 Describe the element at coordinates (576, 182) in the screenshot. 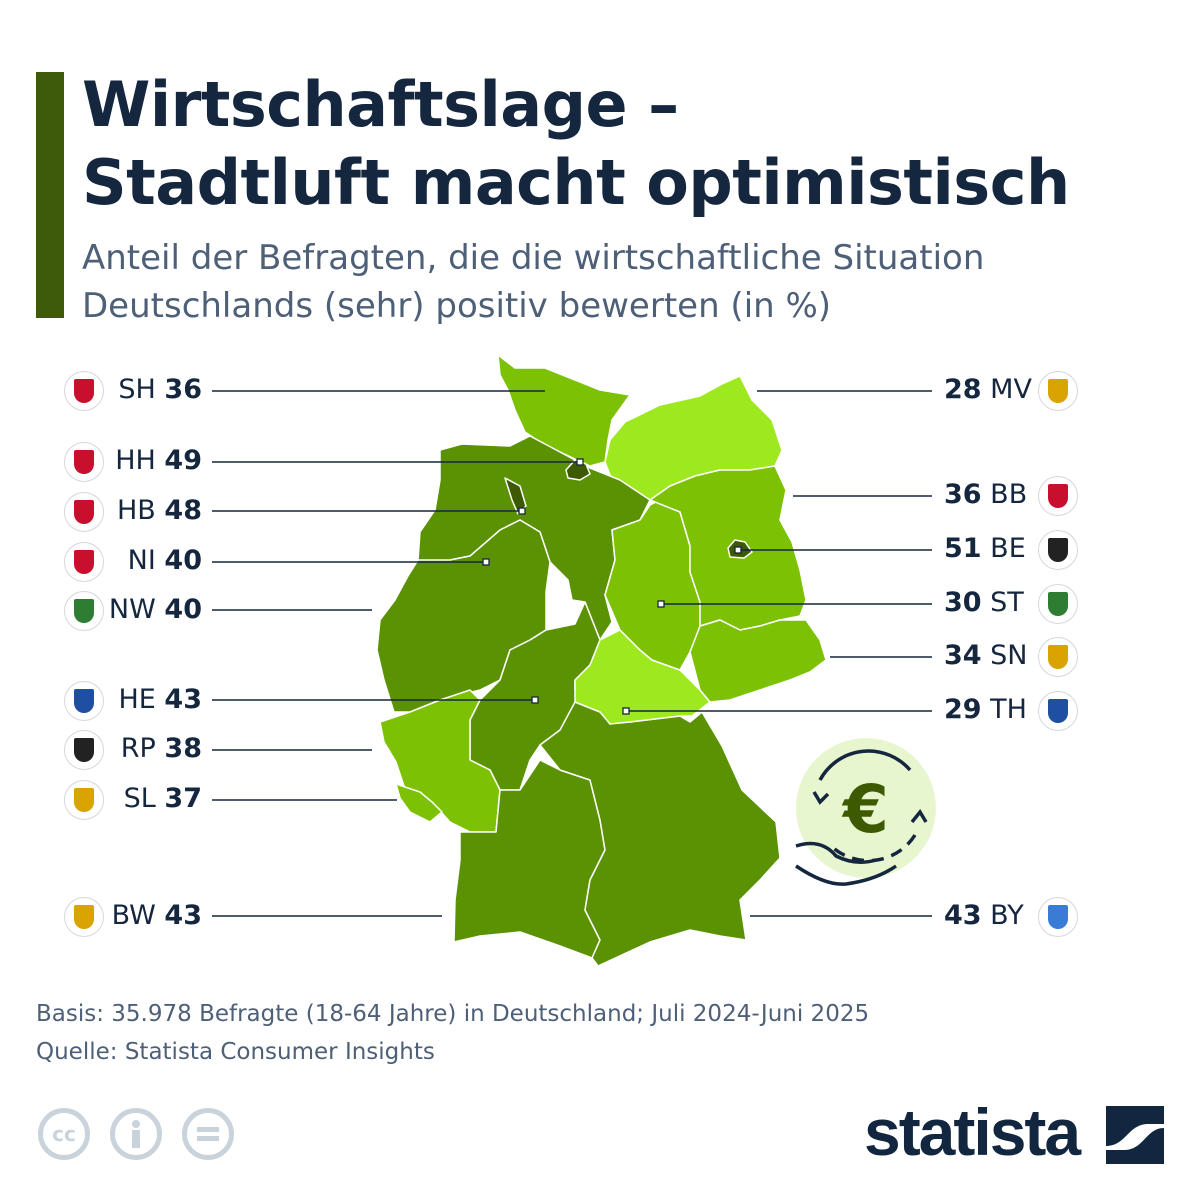

I see `title-line-2: Stadtluft macht optimistisch` at that location.